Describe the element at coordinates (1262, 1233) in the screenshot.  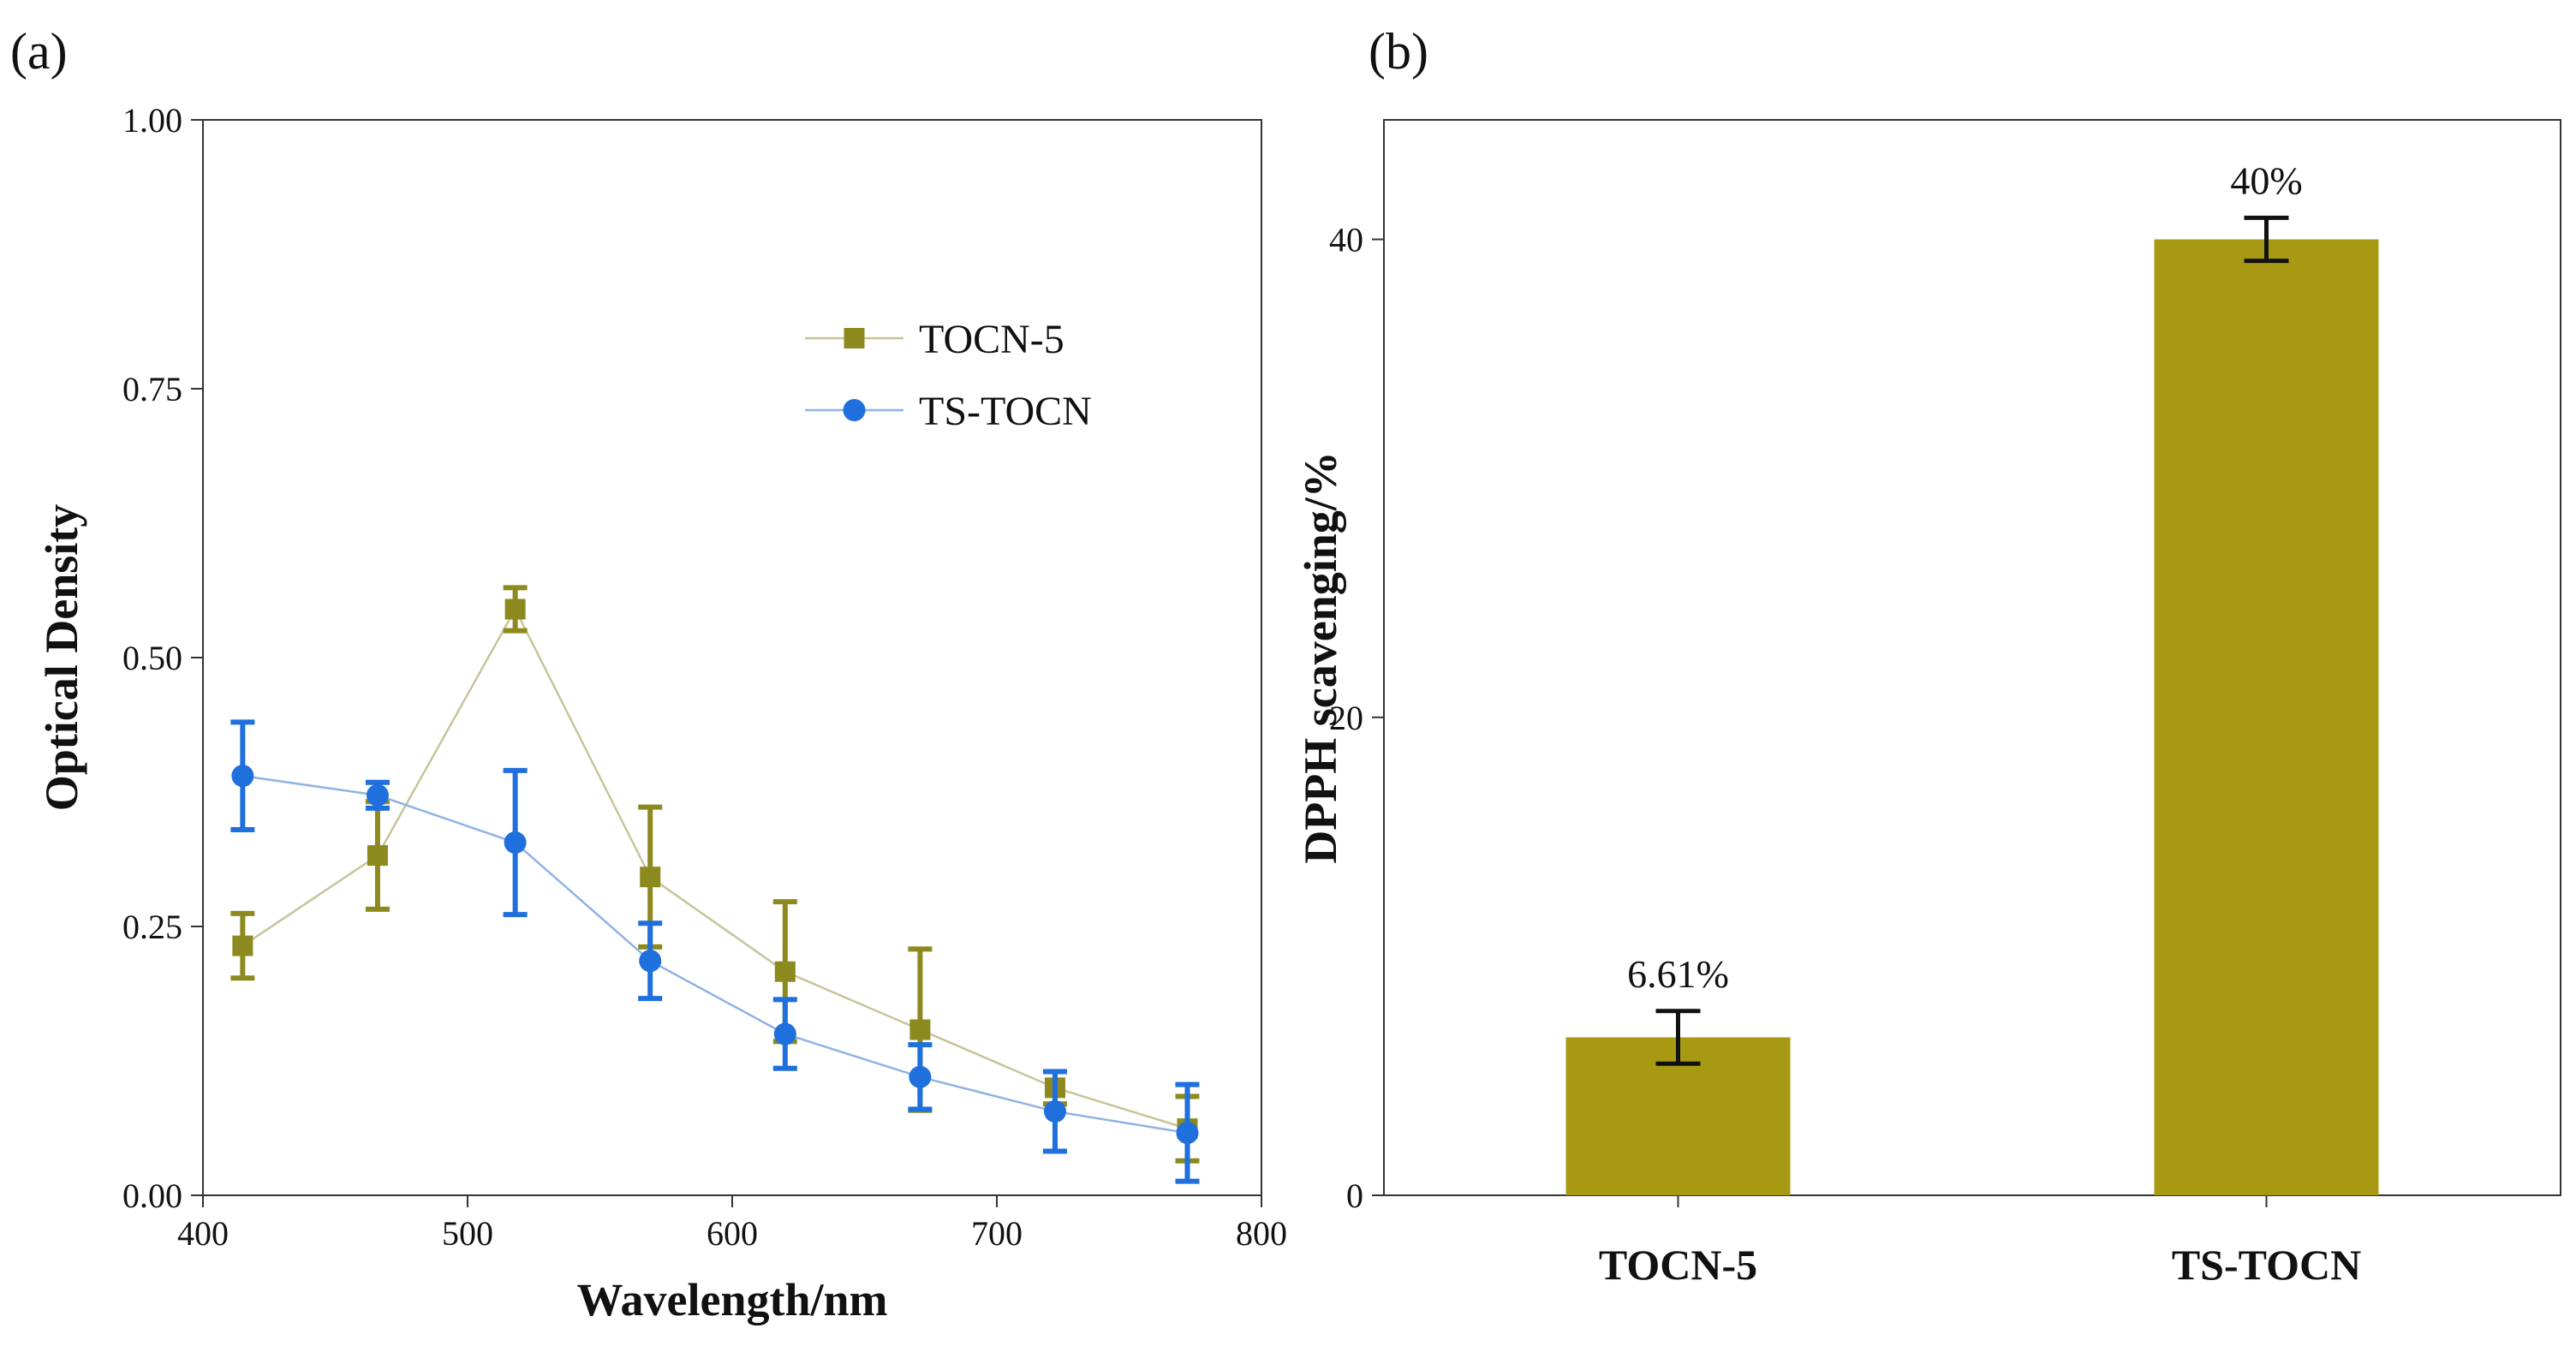
I see `panel-a-x-tick-label: 800` at that location.